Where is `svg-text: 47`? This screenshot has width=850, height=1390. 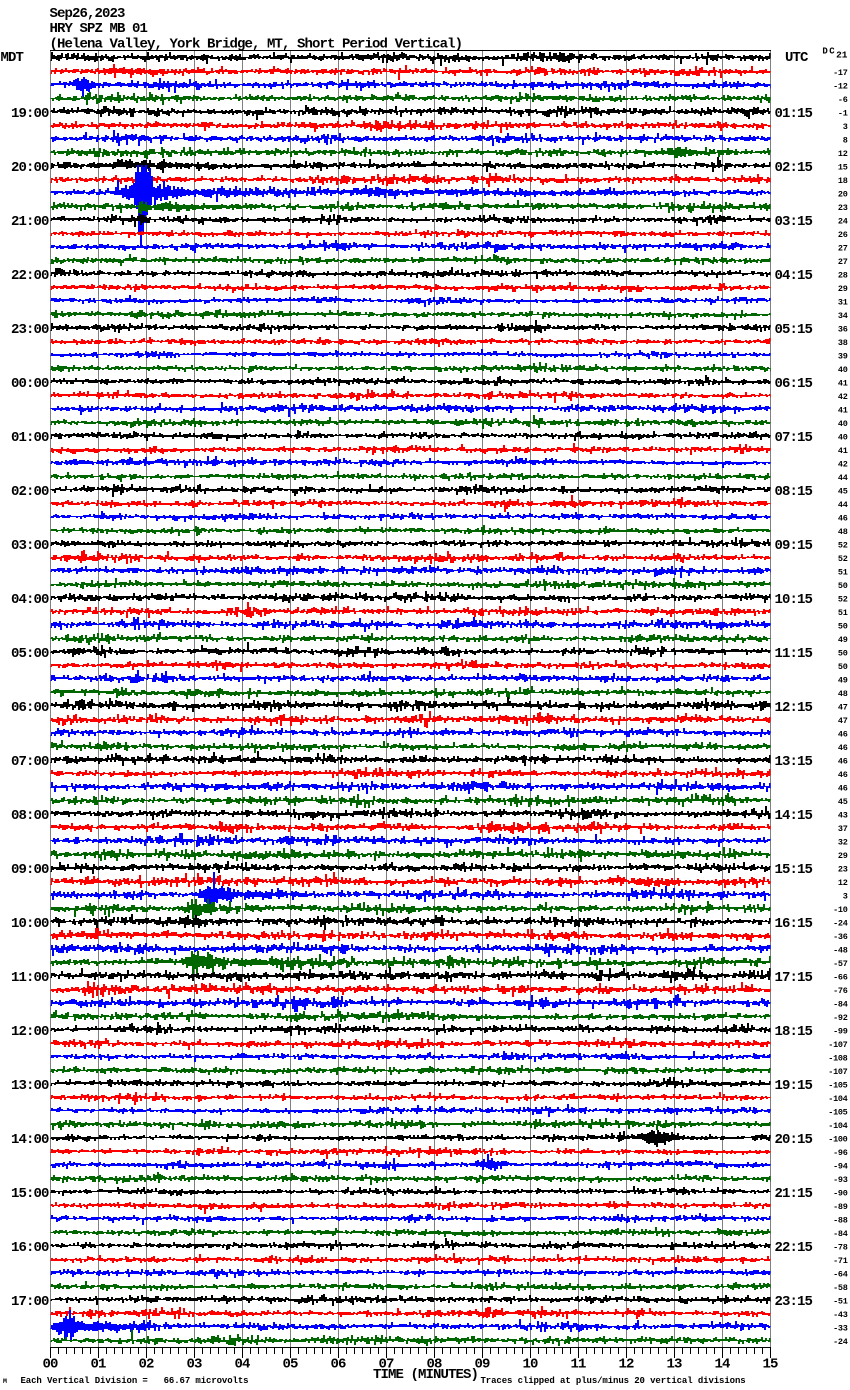
svg-text: 47 is located at coordinates (843, 721).